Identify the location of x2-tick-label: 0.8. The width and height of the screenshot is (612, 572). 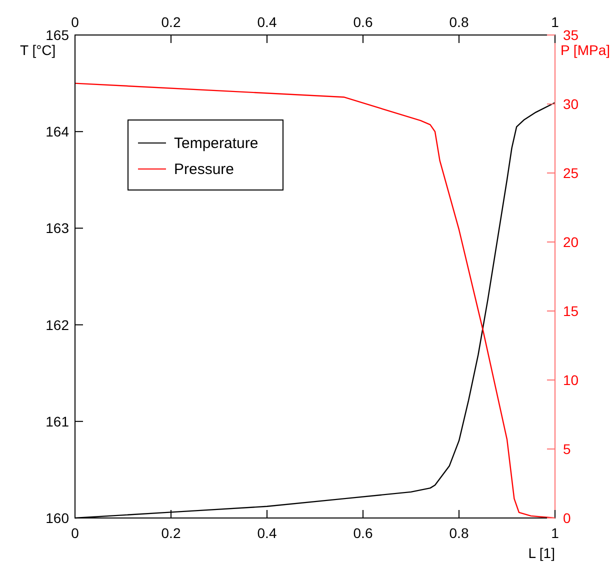
(459, 533).